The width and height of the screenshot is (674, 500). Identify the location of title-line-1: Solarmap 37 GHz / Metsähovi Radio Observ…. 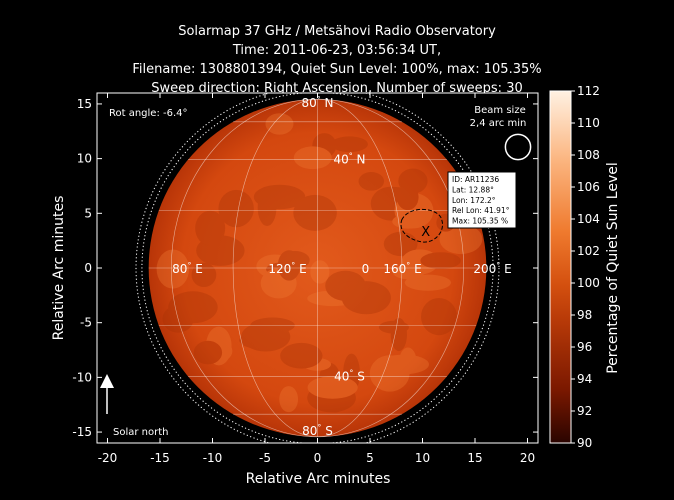
(337, 31).